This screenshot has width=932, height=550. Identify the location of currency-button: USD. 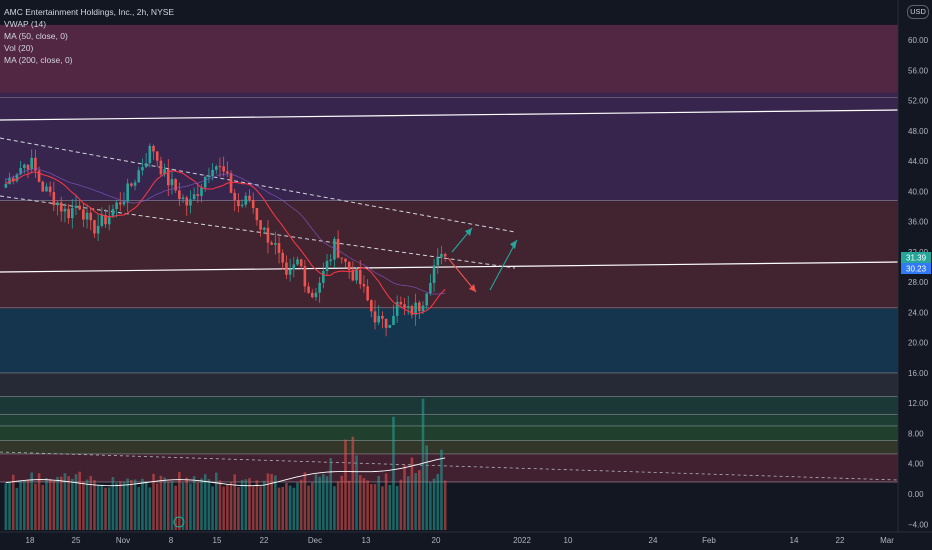
(918, 12).